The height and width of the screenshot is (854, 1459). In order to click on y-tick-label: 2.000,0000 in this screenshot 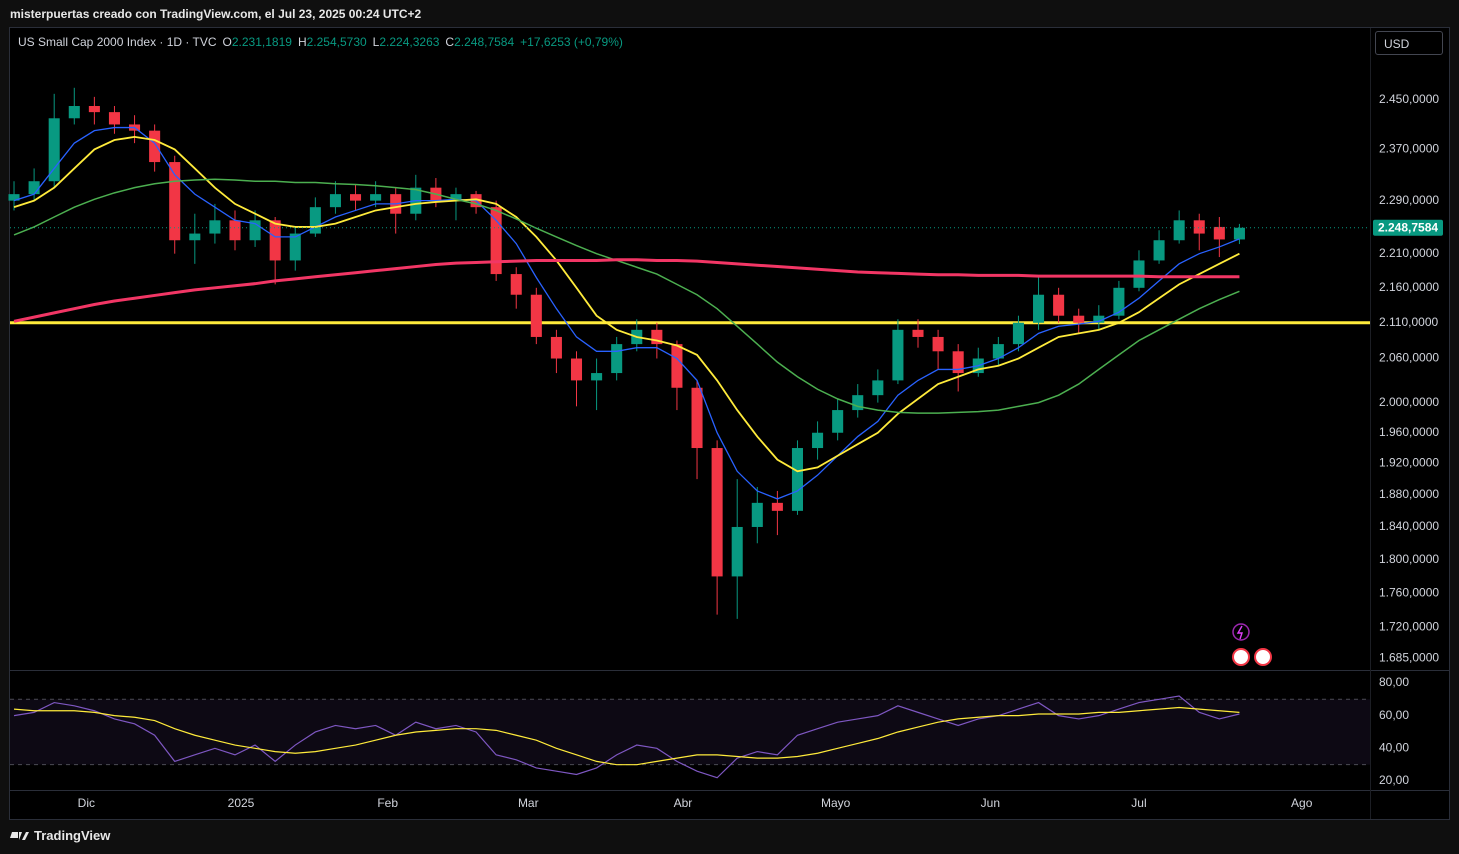, I will do `click(1409, 402)`.